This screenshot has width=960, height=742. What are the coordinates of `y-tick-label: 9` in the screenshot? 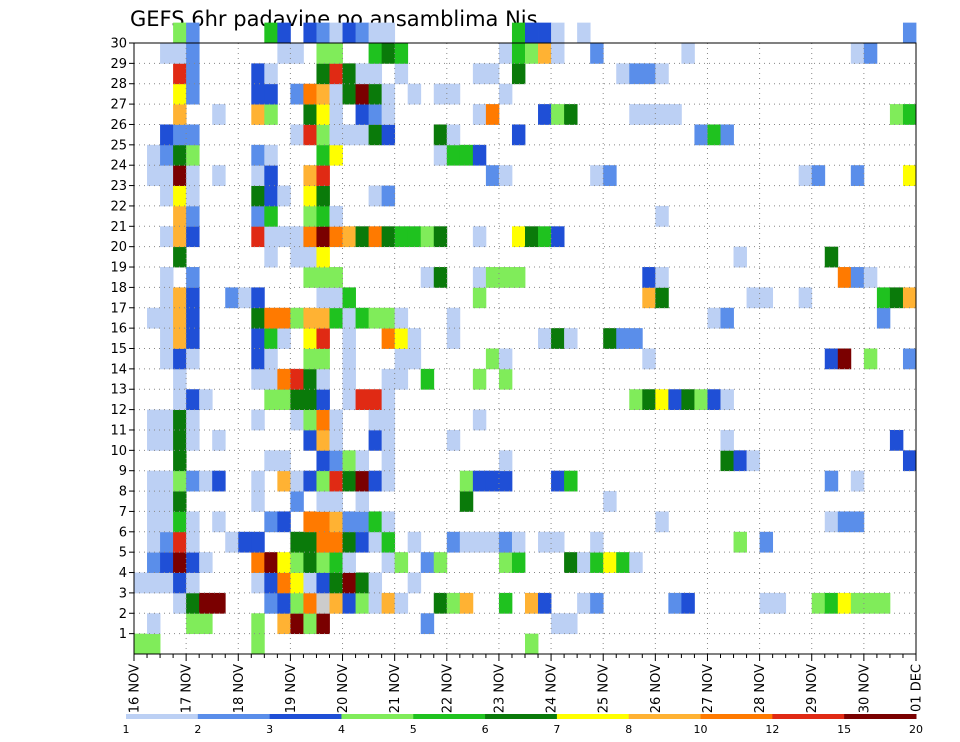 It's located at (123, 471).